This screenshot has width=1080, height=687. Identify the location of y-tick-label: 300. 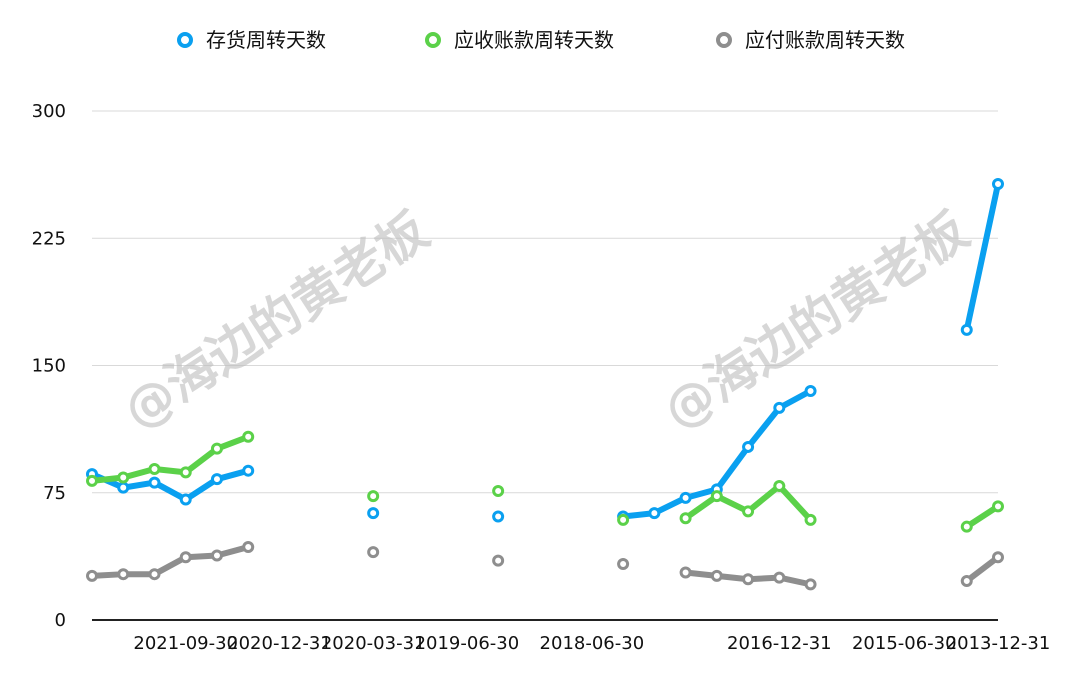
(49, 111).